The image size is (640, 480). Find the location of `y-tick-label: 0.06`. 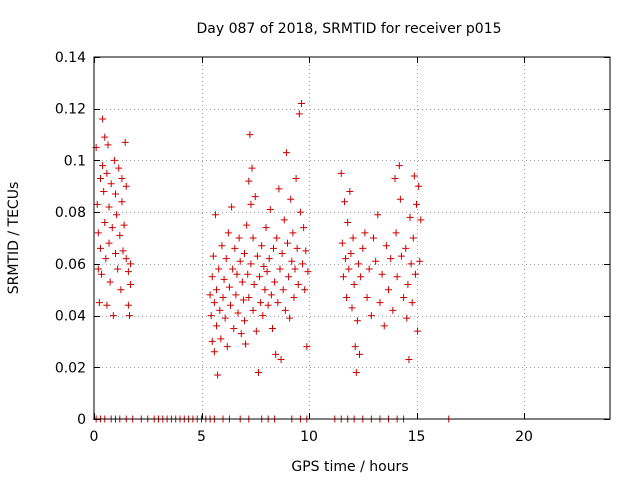

y-tick-label: 0.06 is located at coordinates (70, 265).